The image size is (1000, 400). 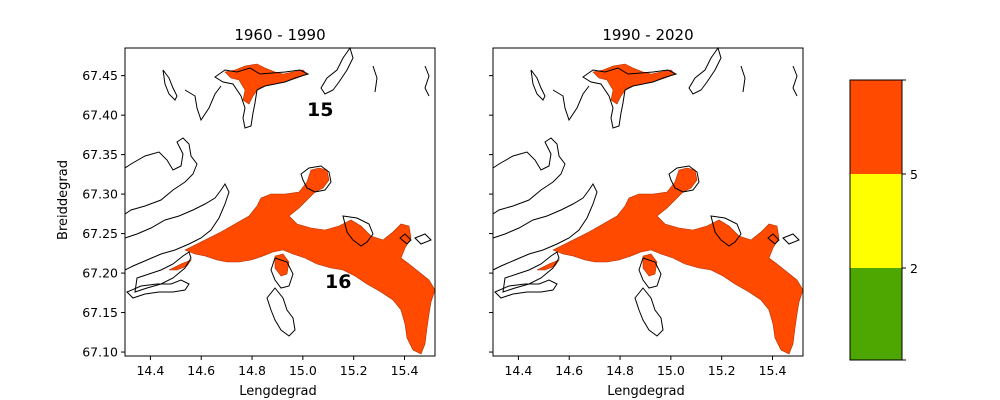 I want to click on x-ticks-left: 14.4 14.6 14.8 15.0 15.2 15.4, so click(x=277, y=367).